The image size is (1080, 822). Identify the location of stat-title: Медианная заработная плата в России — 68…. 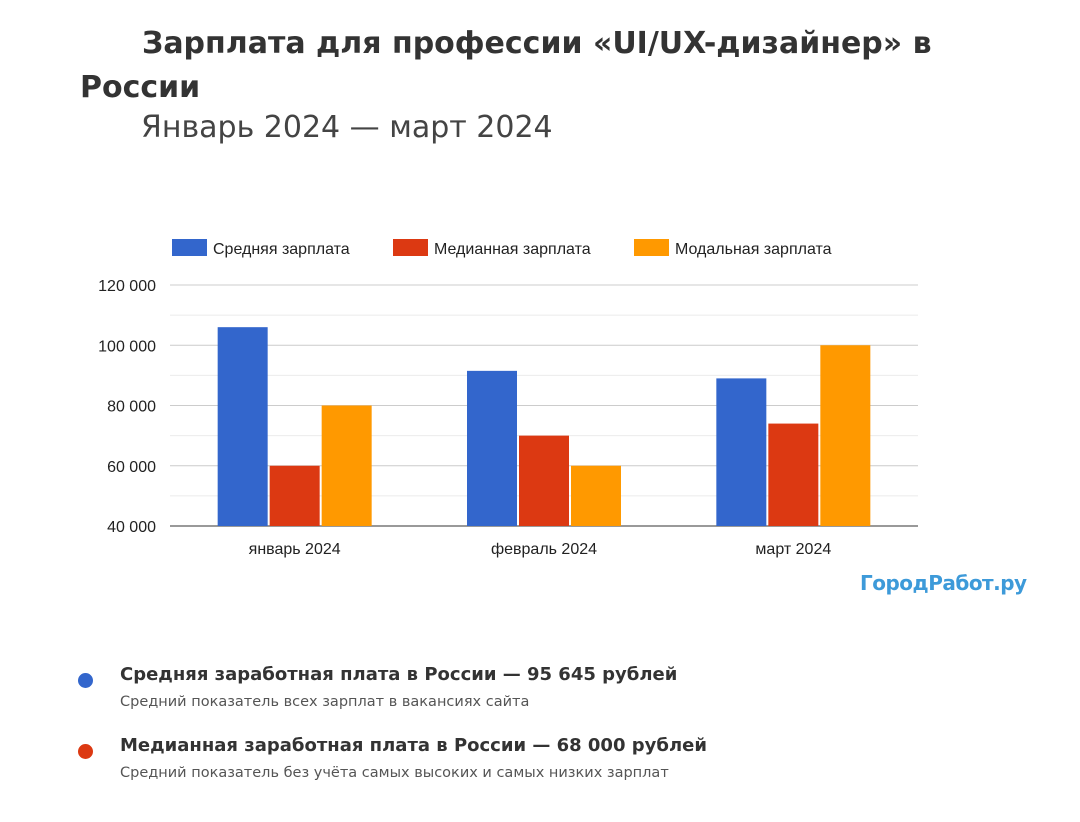
(413, 745).